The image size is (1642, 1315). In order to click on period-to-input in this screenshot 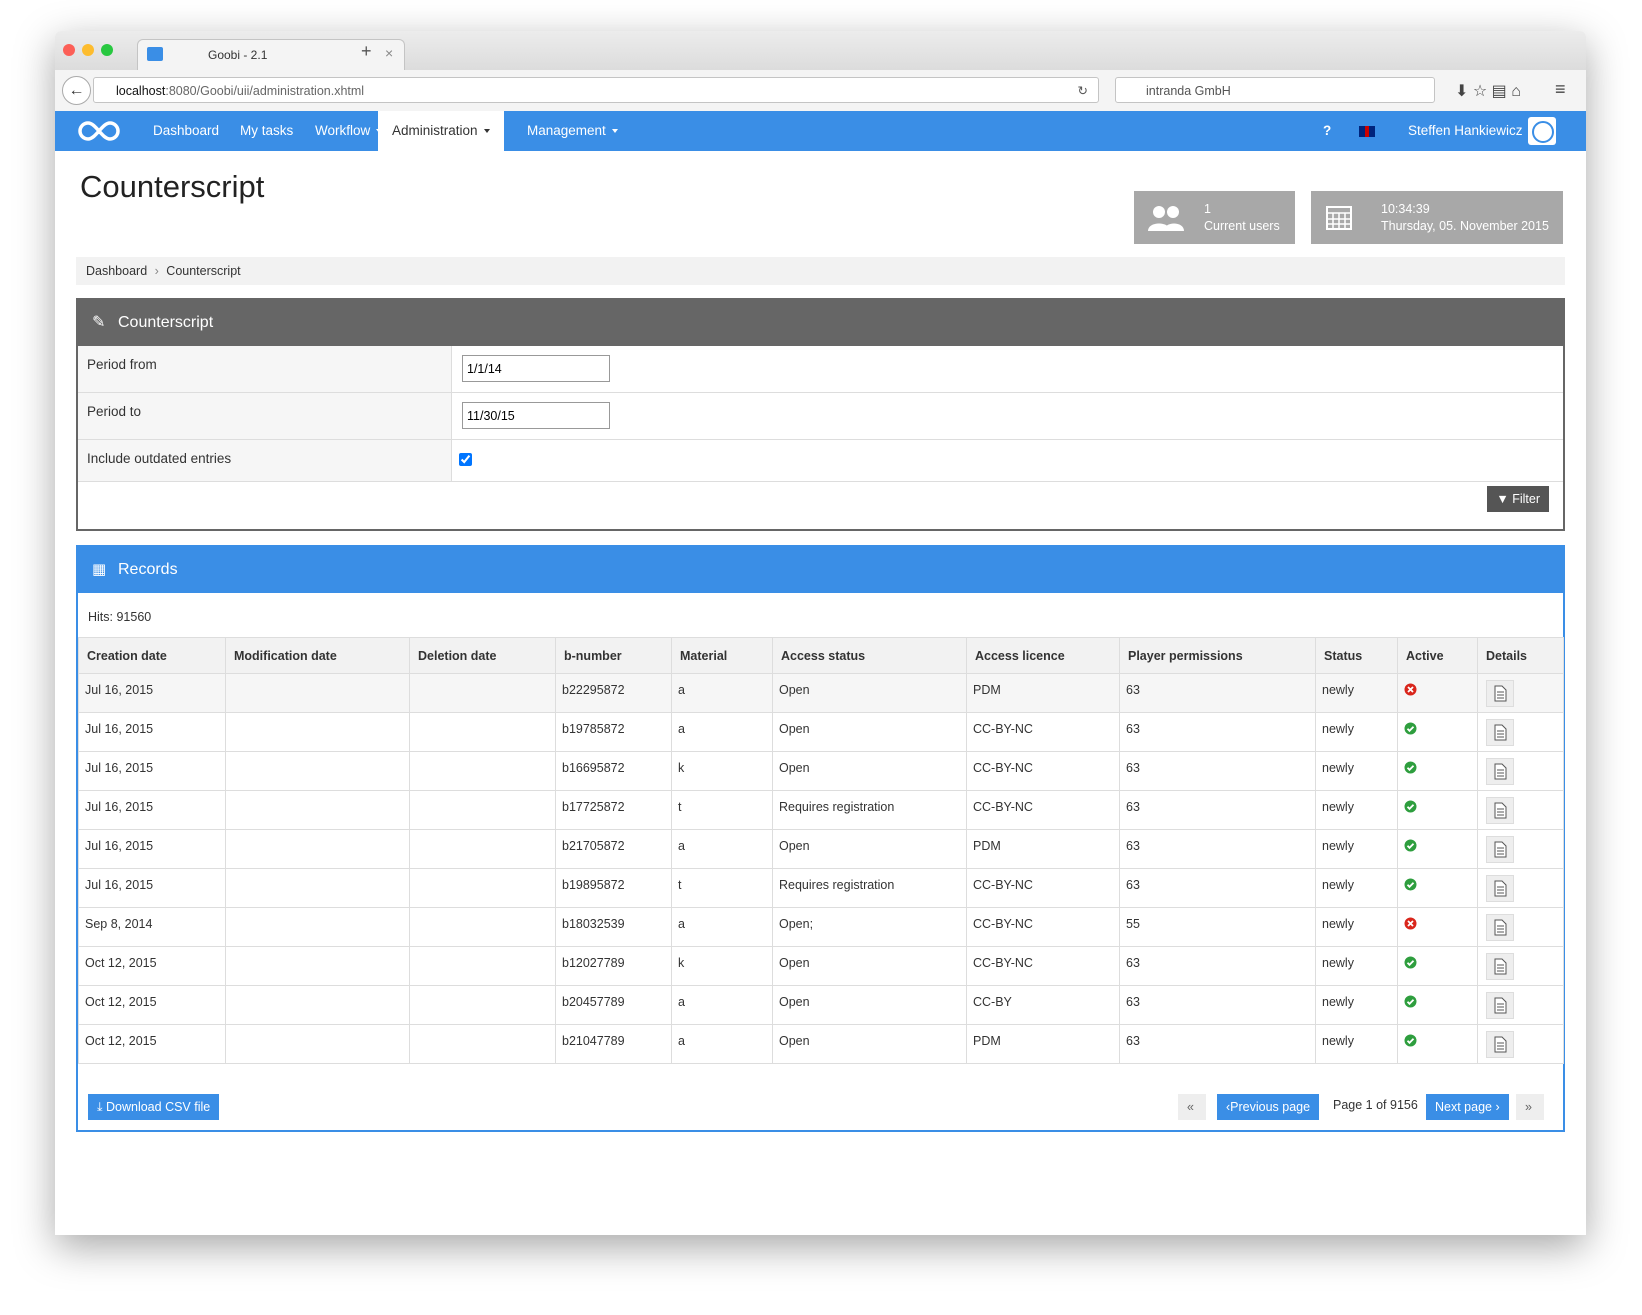, I will do `click(536, 415)`.